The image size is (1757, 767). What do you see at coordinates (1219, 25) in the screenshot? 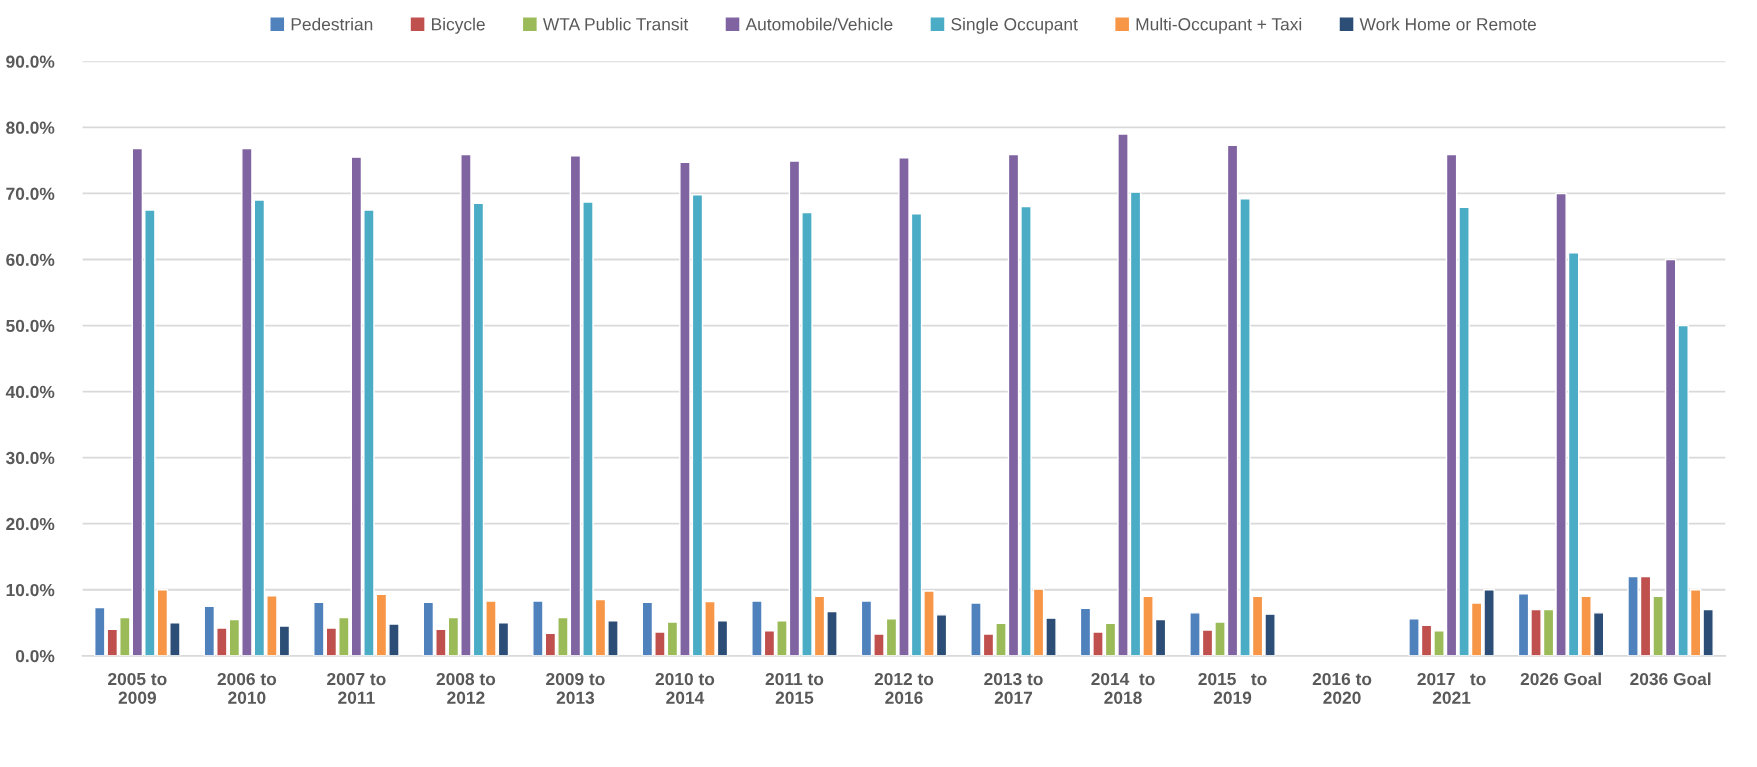
I see `legend-label: Multi-Occupant + Taxi` at bounding box center [1219, 25].